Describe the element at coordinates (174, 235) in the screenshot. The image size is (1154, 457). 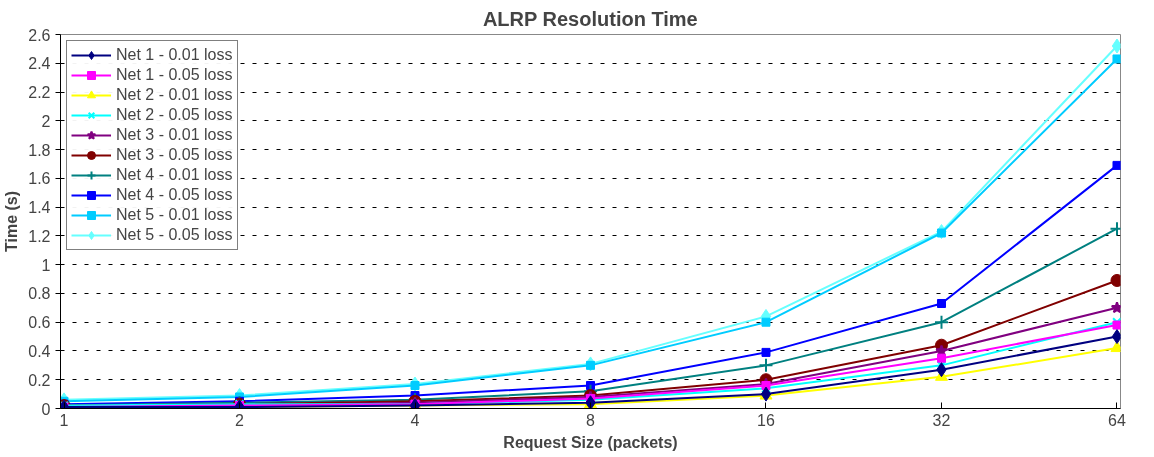
I see `legend-label: Net 5 - 0.05 loss` at that location.